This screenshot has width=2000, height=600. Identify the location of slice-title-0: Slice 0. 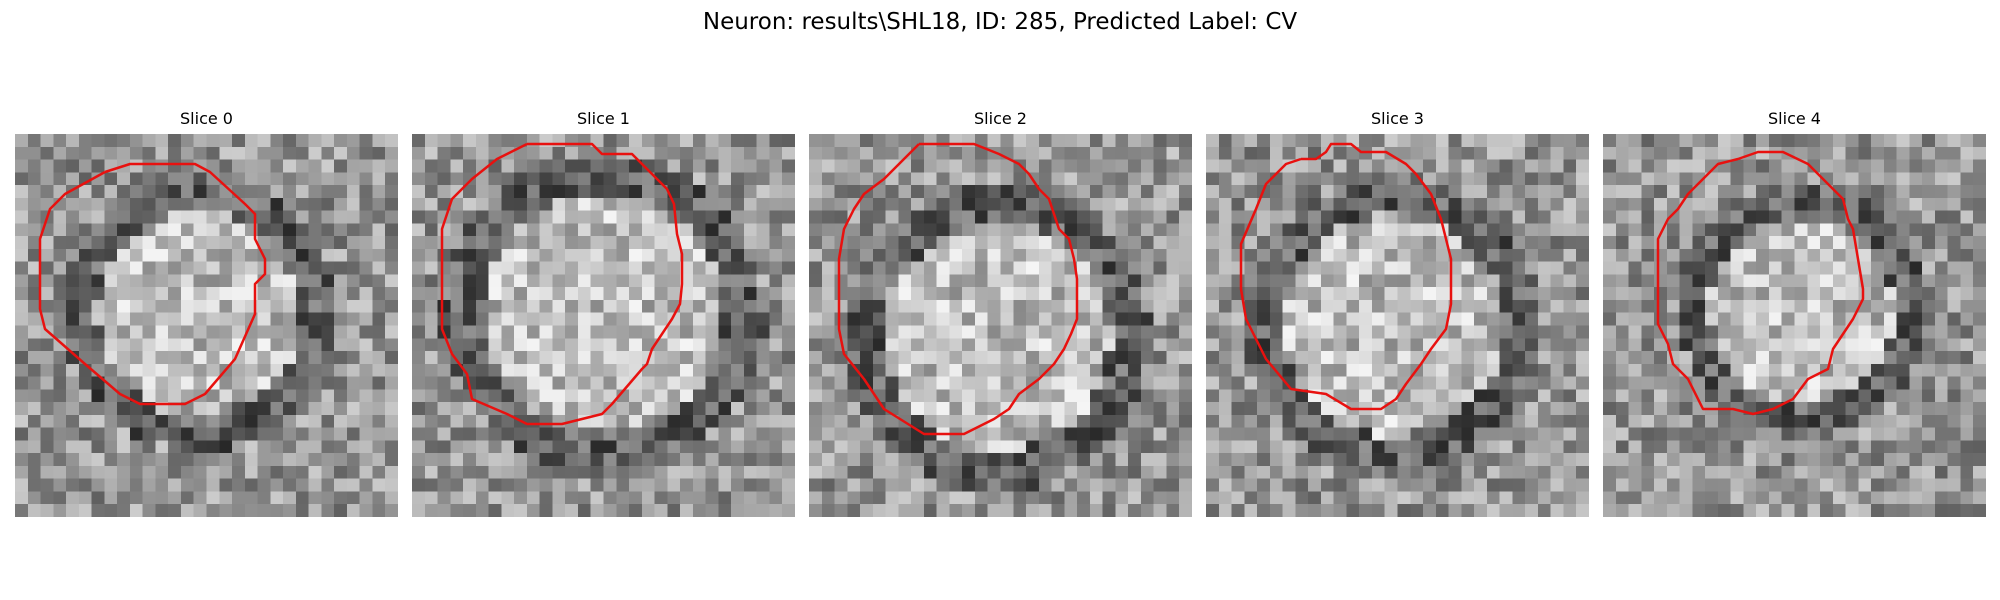
(206, 118).